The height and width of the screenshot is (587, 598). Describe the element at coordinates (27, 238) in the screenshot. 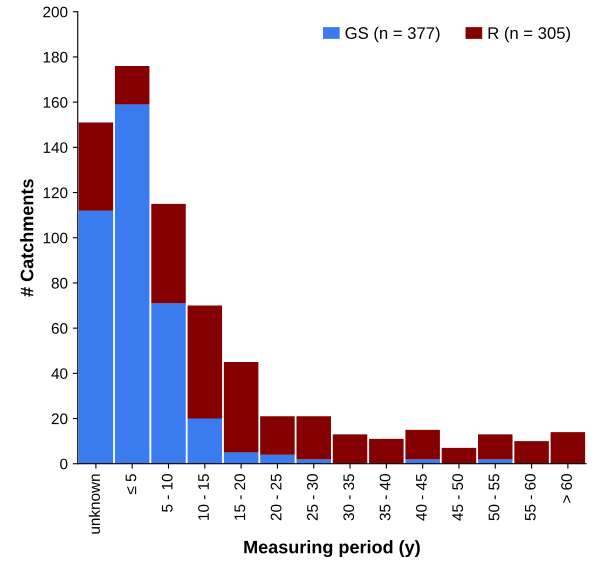

I see `y-axis-title: # Catchments` at that location.